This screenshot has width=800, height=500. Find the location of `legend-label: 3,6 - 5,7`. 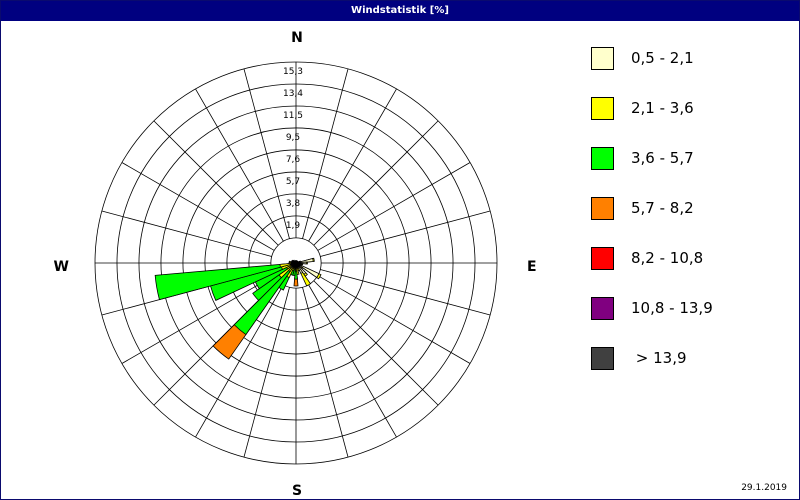

legend-label: 3,6 - 5,7 is located at coordinates (662, 158).